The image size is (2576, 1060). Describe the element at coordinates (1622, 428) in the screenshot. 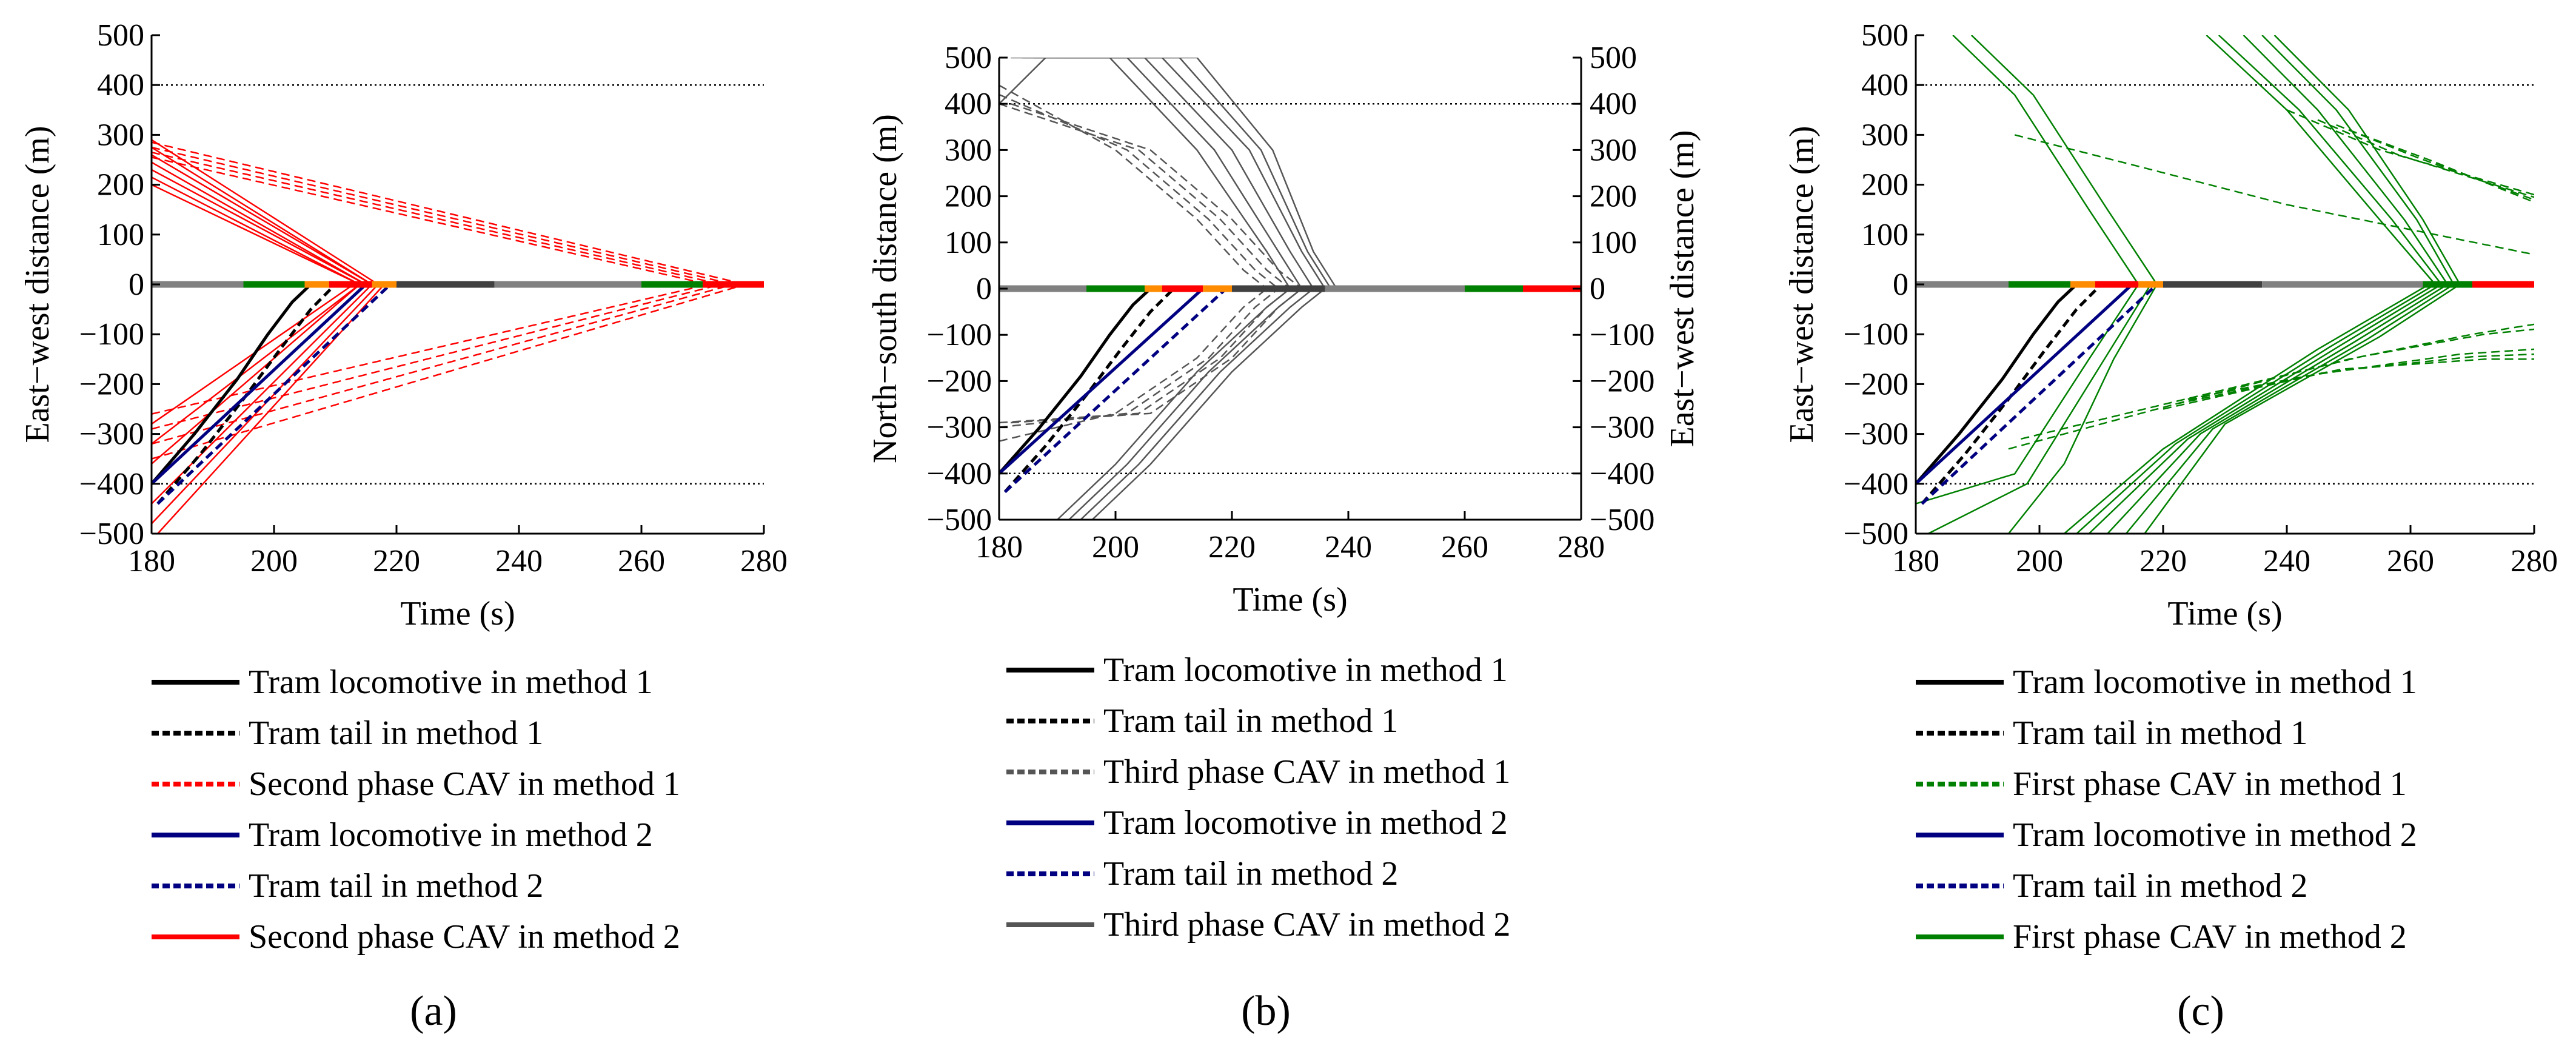

I see `y-tick-label-right: −300` at that location.